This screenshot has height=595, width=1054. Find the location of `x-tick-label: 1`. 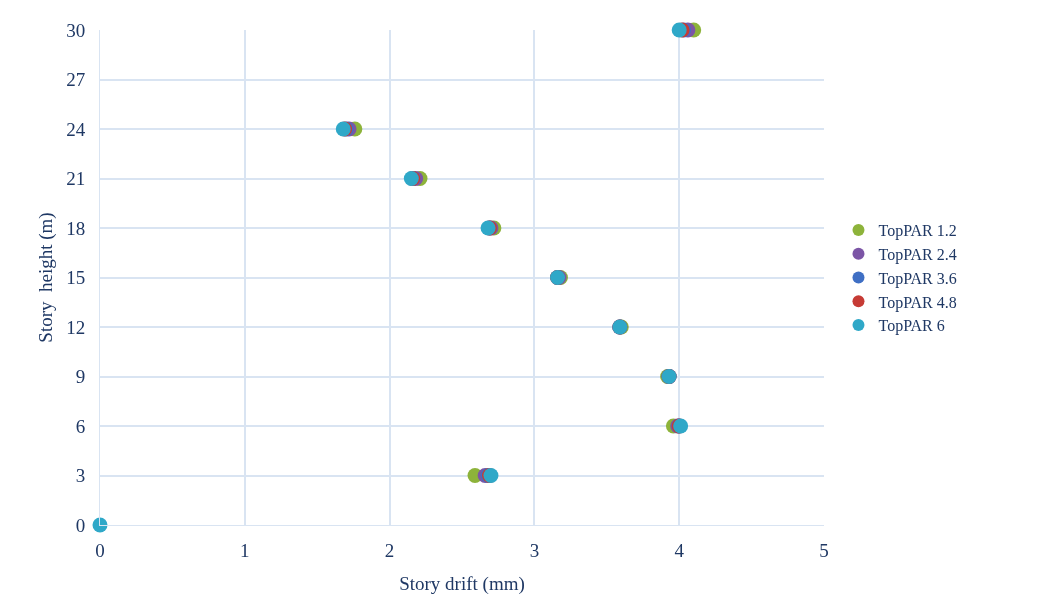

x-tick-label: 1 is located at coordinates (245, 550).